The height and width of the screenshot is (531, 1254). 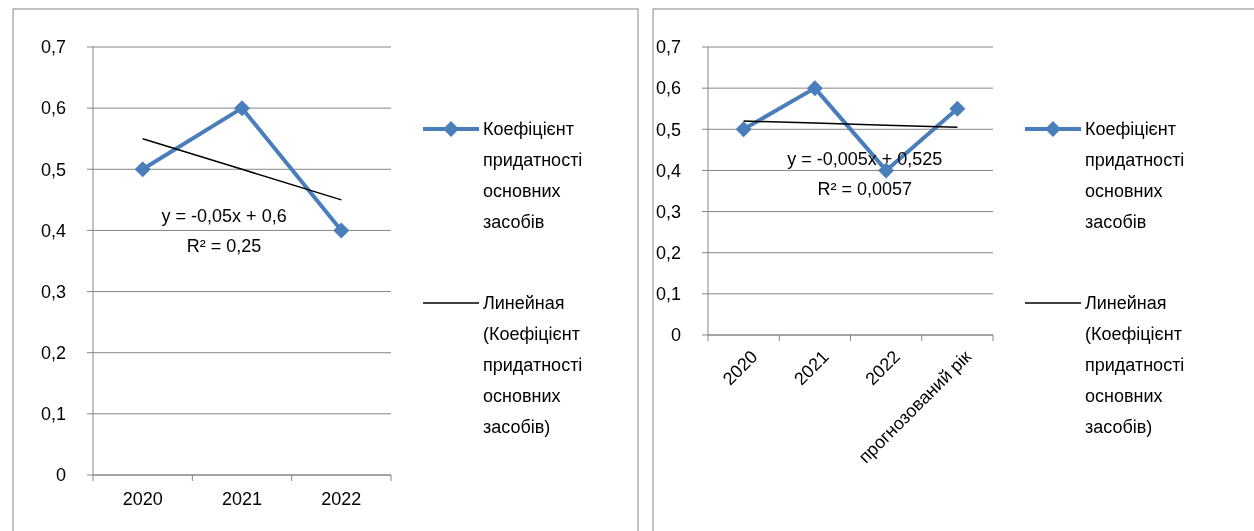 What do you see at coordinates (224, 246) in the screenshot?
I see `annotation: R² = 0,25` at bounding box center [224, 246].